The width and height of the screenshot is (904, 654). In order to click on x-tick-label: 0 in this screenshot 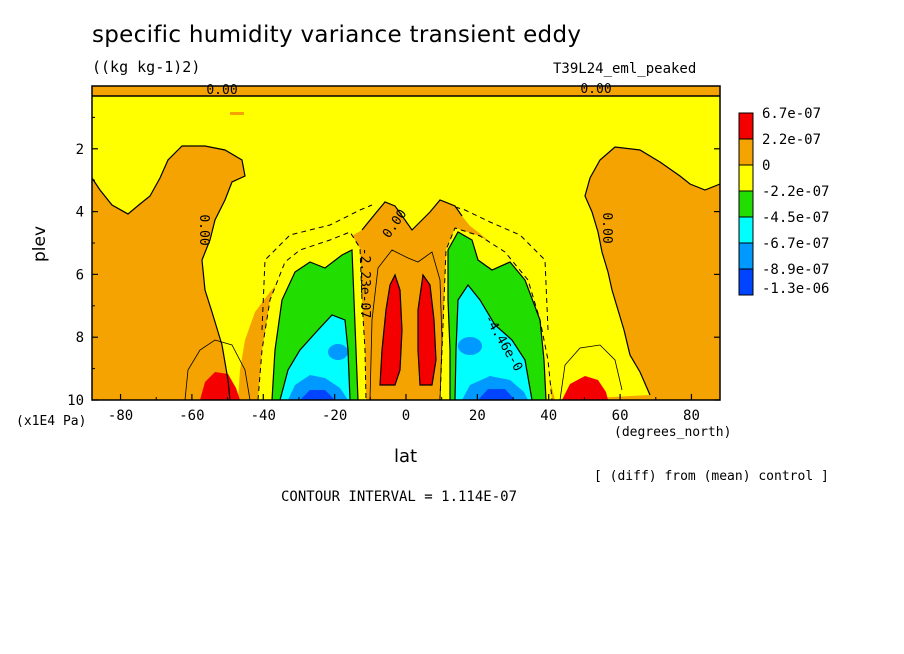, I will do `click(406, 416)`.